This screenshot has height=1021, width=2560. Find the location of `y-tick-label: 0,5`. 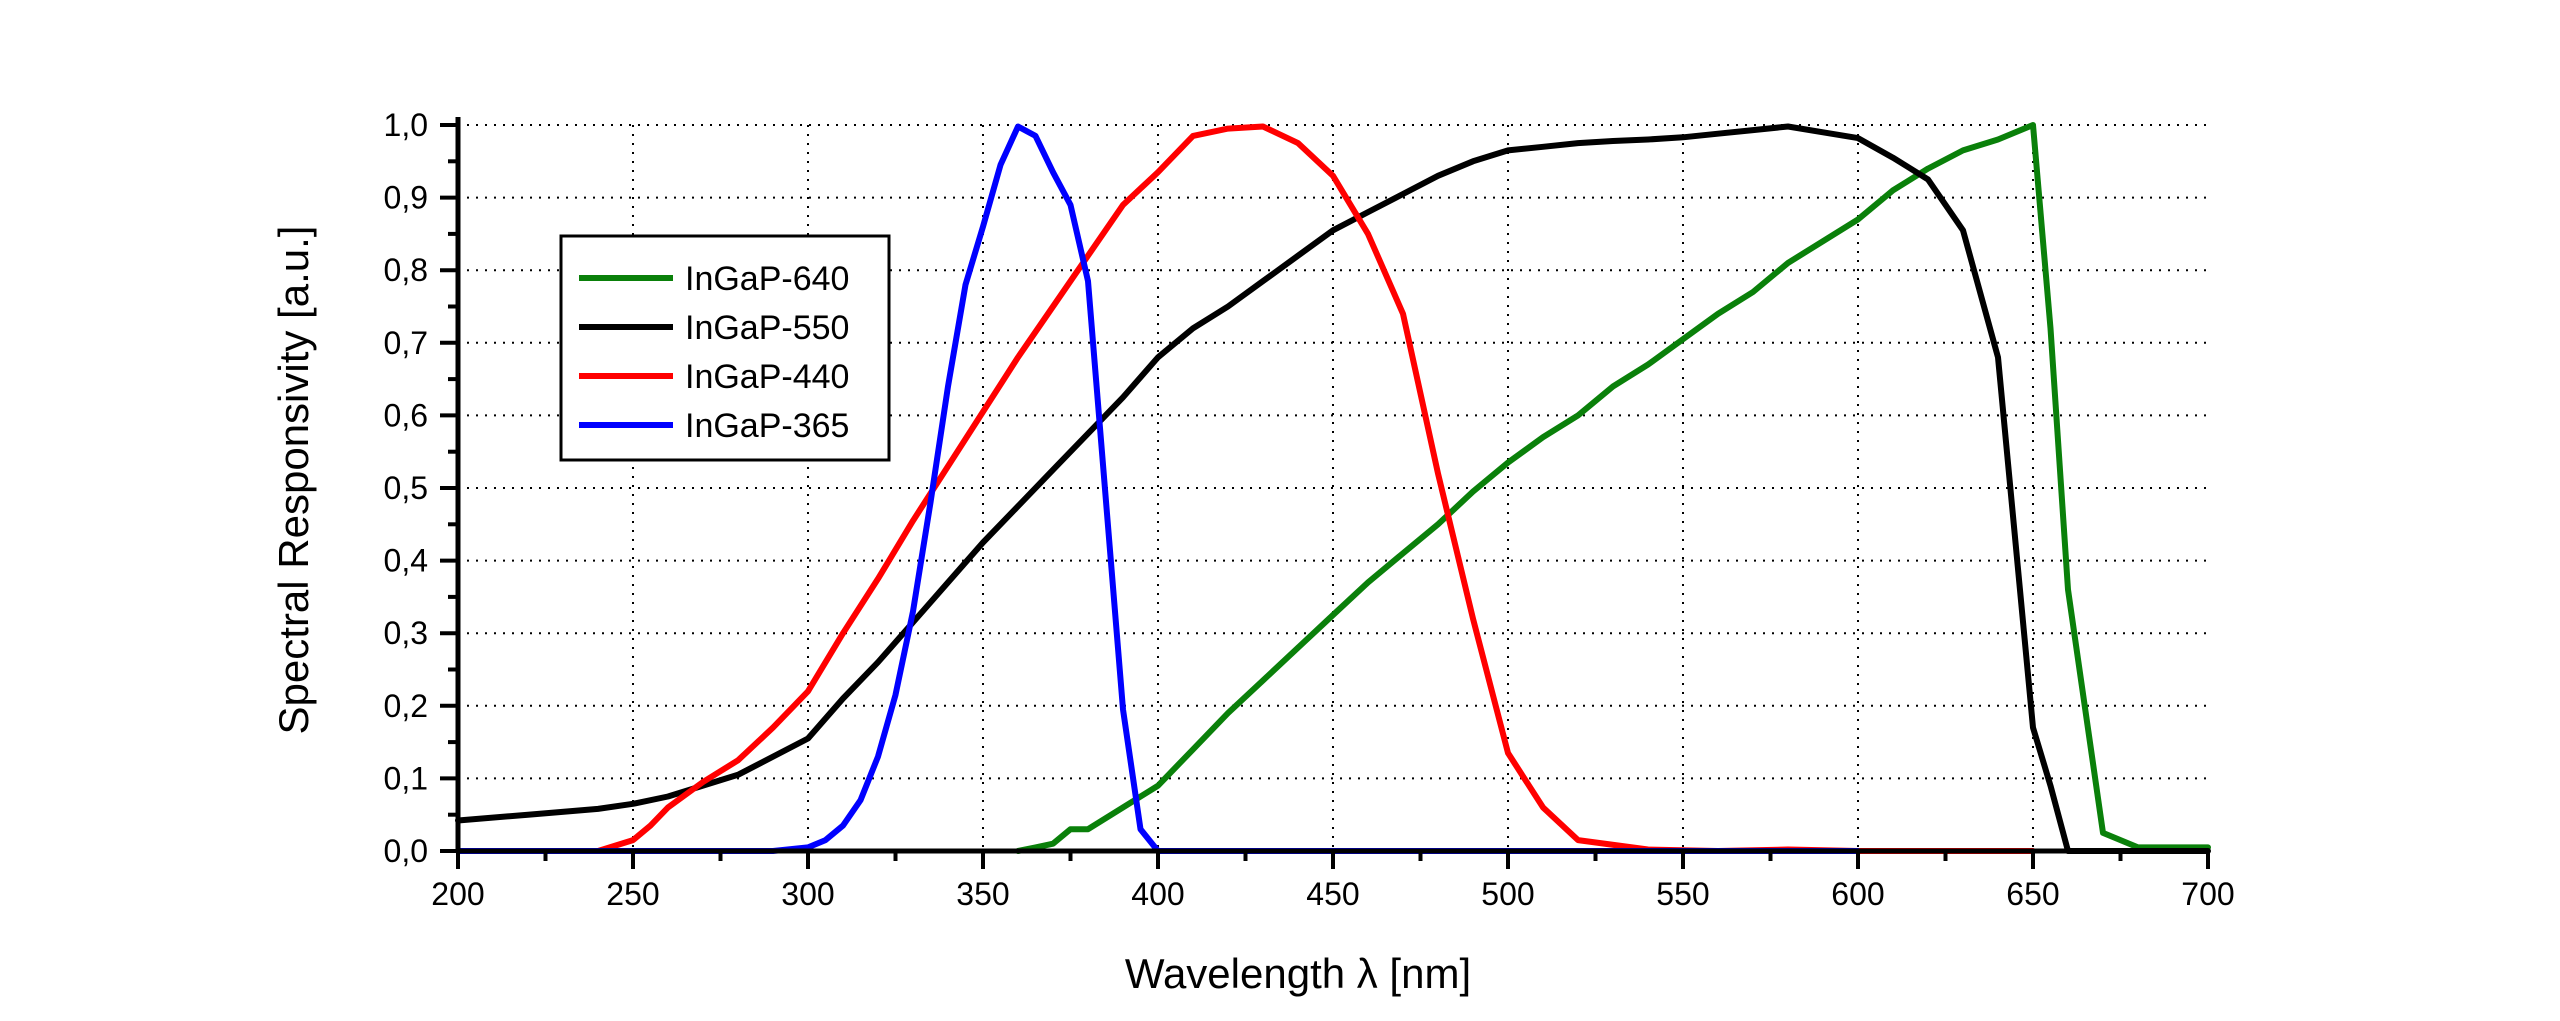

y-tick-label: 0,5 is located at coordinates (406, 488).